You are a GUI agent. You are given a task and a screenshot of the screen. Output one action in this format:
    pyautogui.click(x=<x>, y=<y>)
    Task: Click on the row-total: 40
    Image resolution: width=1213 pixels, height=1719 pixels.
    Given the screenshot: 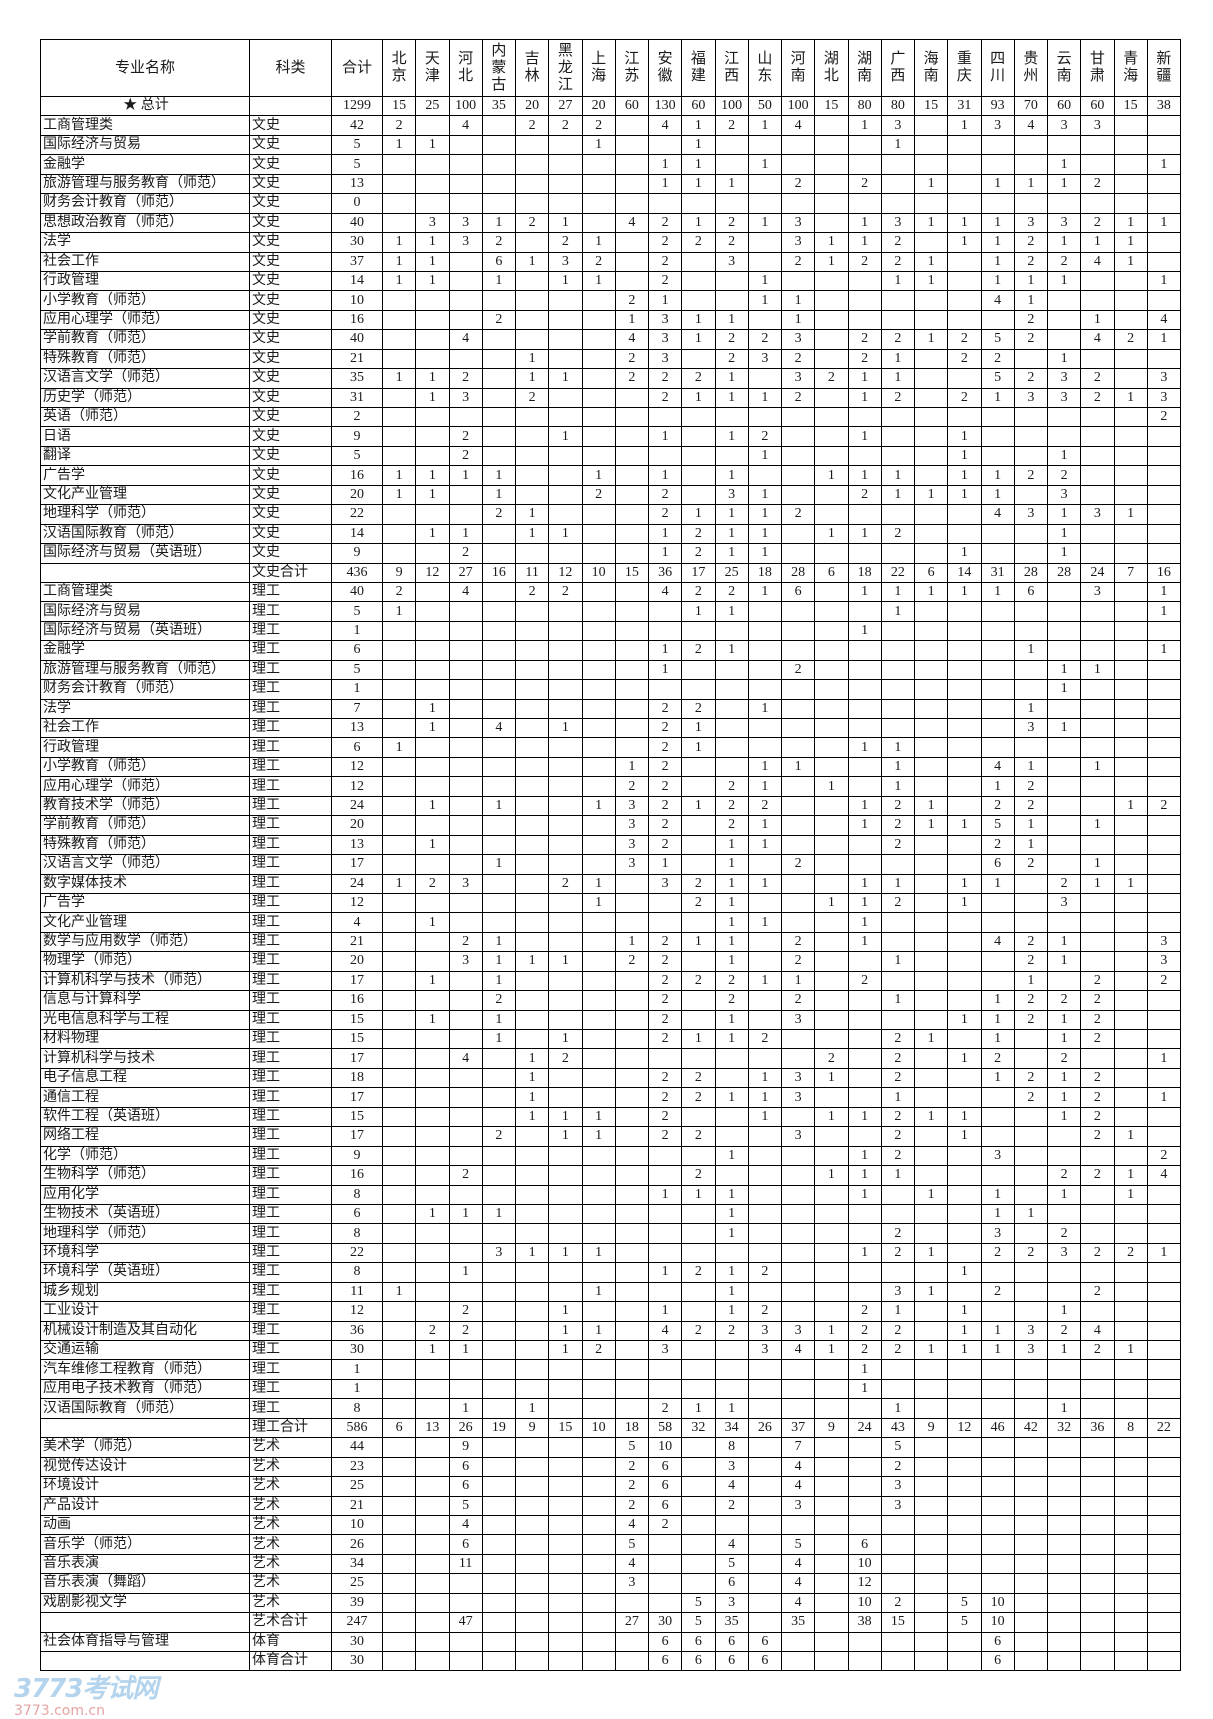 What is the action you would take?
    pyautogui.click(x=357, y=592)
    